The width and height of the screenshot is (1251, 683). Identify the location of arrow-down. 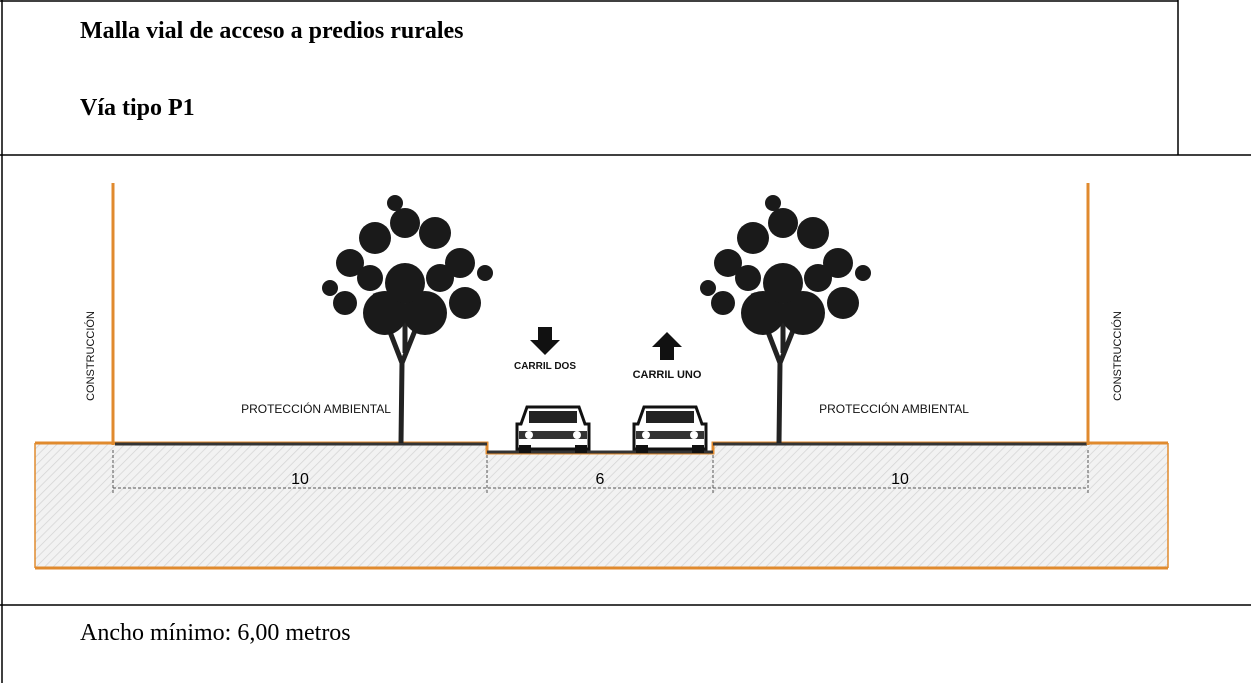
(545, 341).